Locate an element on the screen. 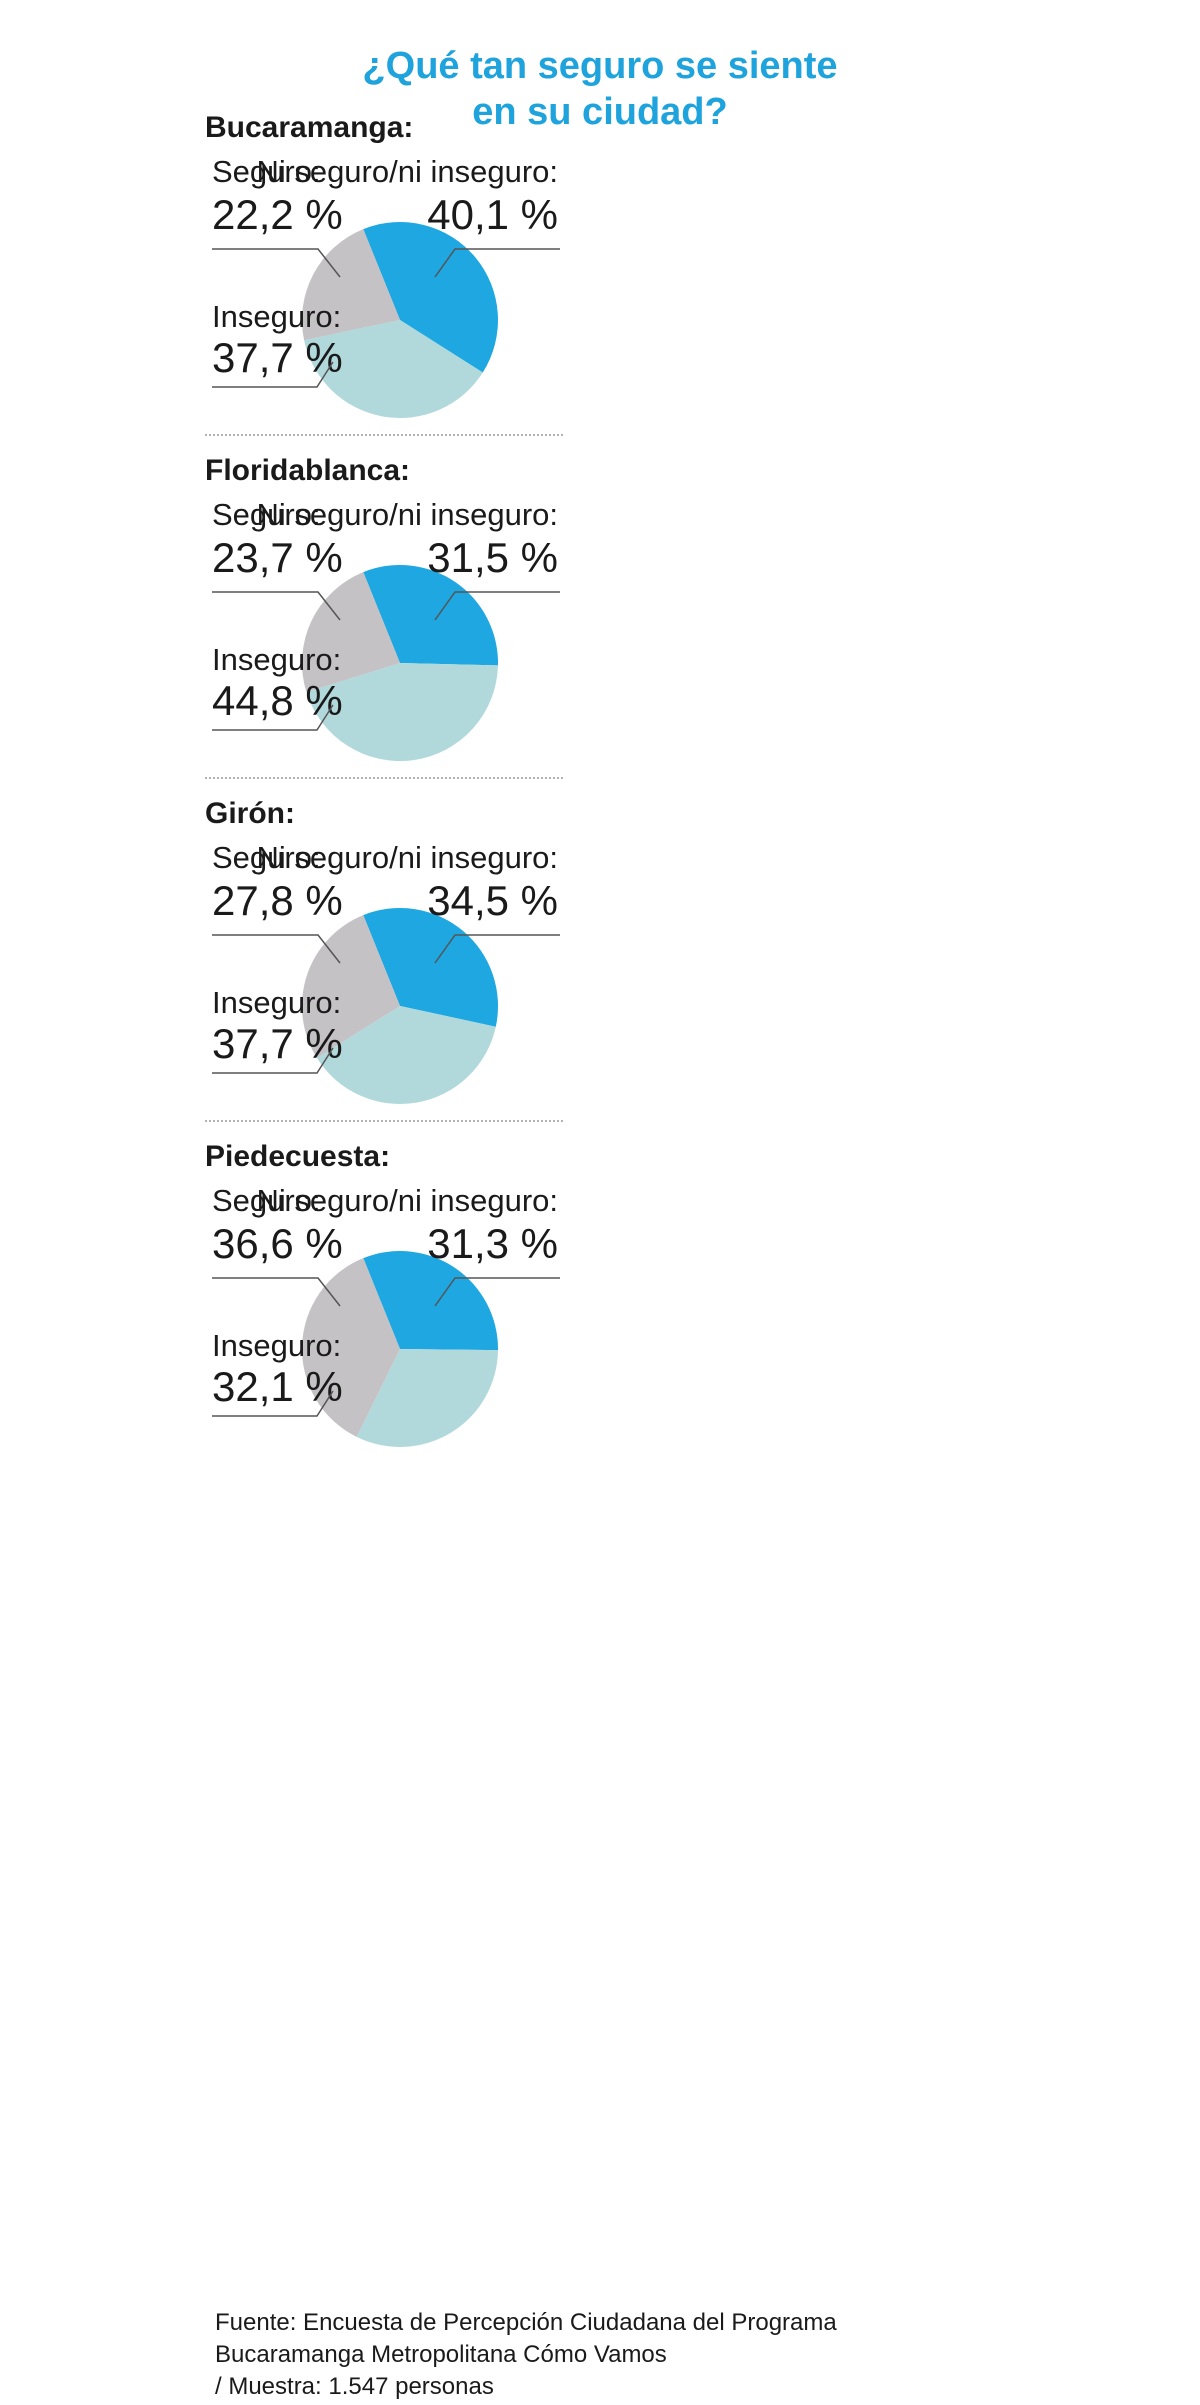 This screenshot has width=1200, height=2405. value-label-ni-seguro-ni-inseguro: 31,5 % is located at coordinates (492, 557).